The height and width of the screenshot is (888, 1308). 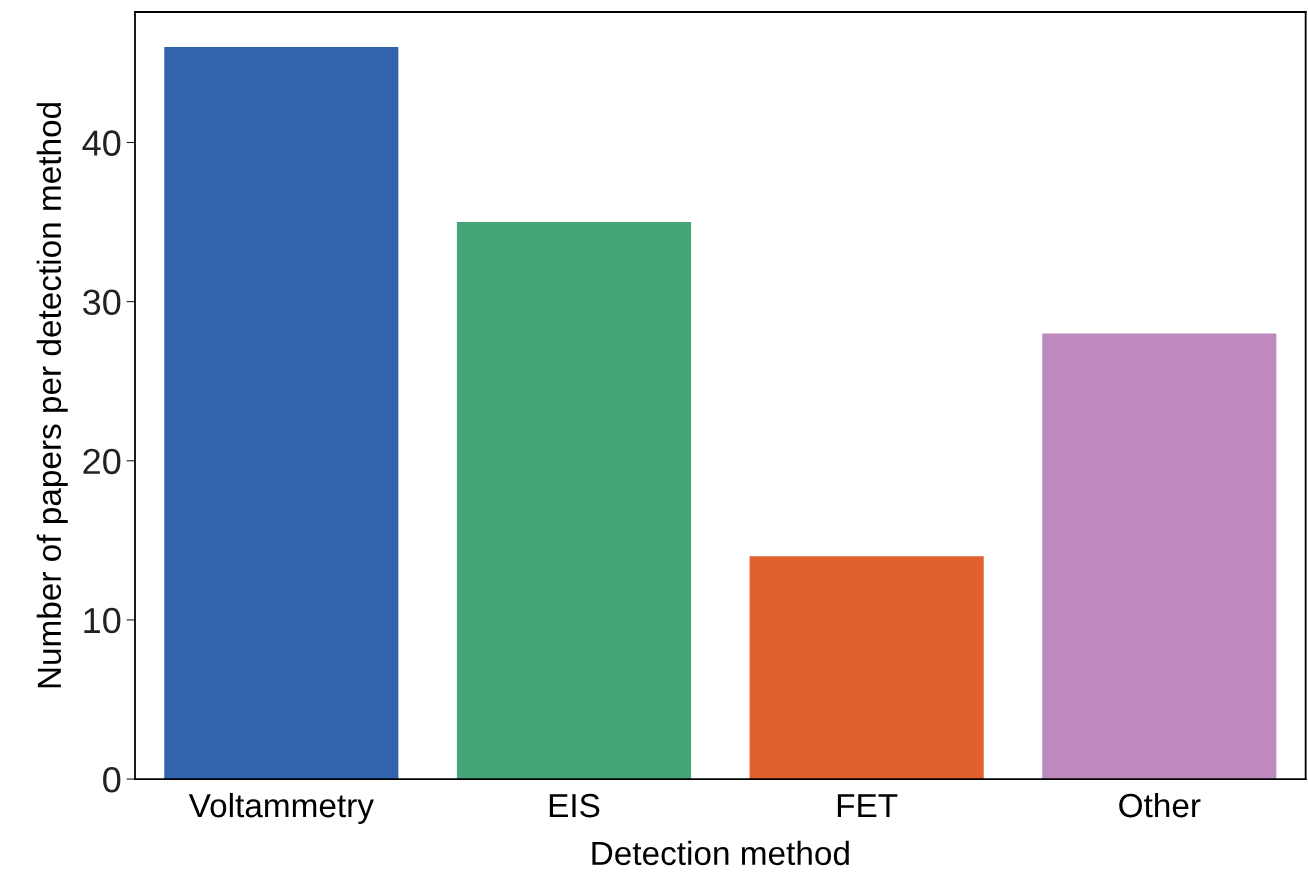 What do you see at coordinates (102, 620) in the screenshot?
I see `y-tick-label: 10` at bounding box center [102, 620].